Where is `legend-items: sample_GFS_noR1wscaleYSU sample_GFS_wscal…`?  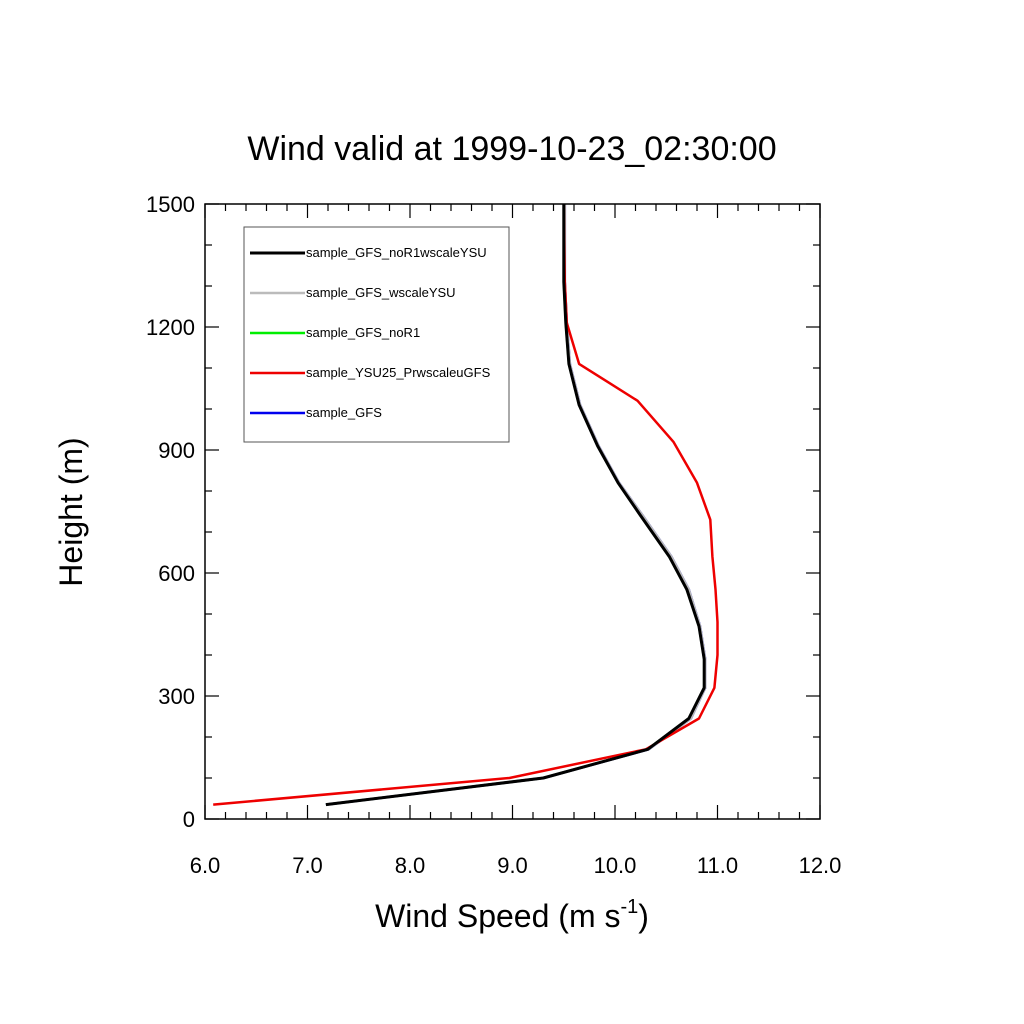
legend-items: sample_GFS_noR1wscaleYSU sample_GFS_wscal… is located at coordinates (370, 332).